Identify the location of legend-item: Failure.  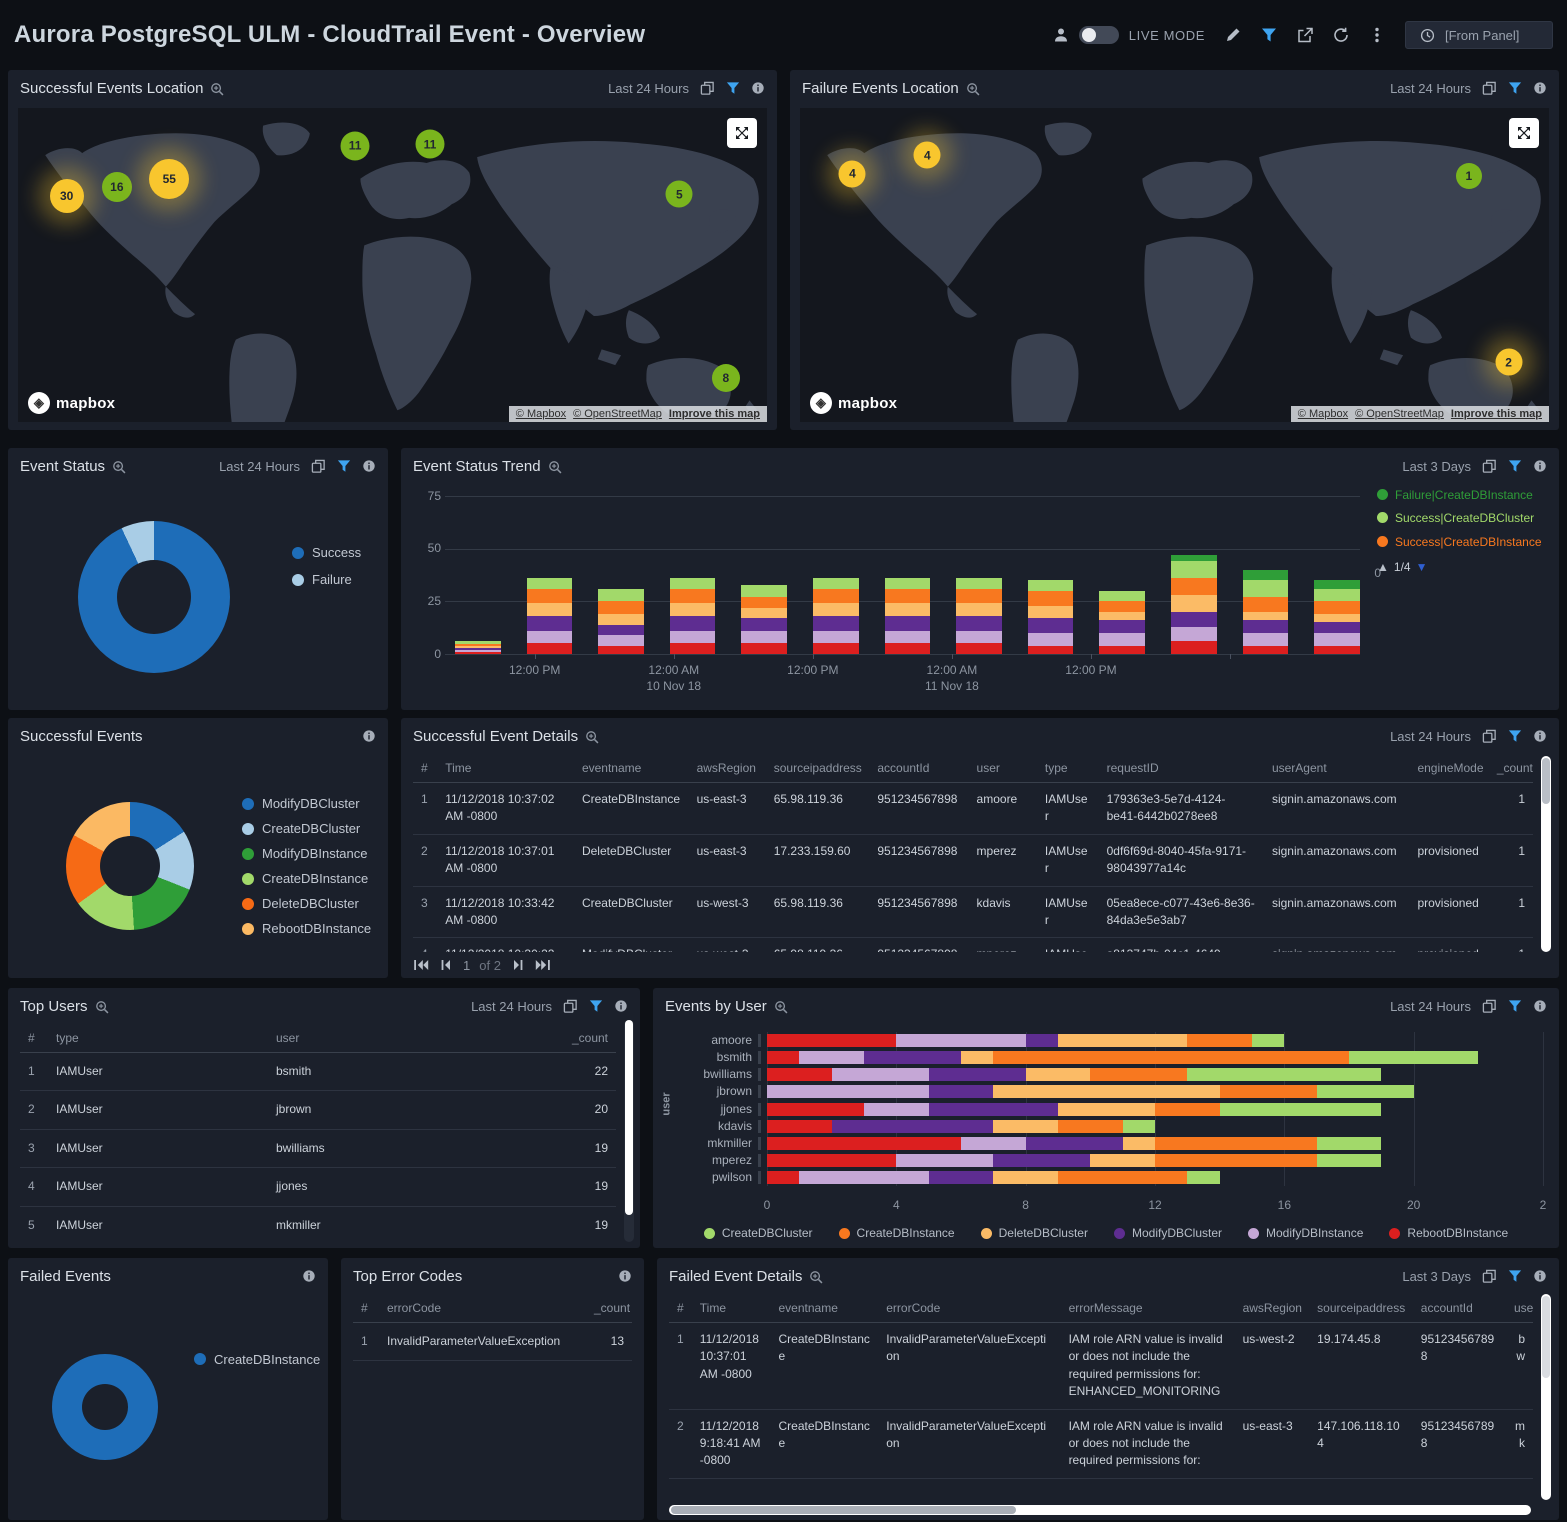
(326, 579).